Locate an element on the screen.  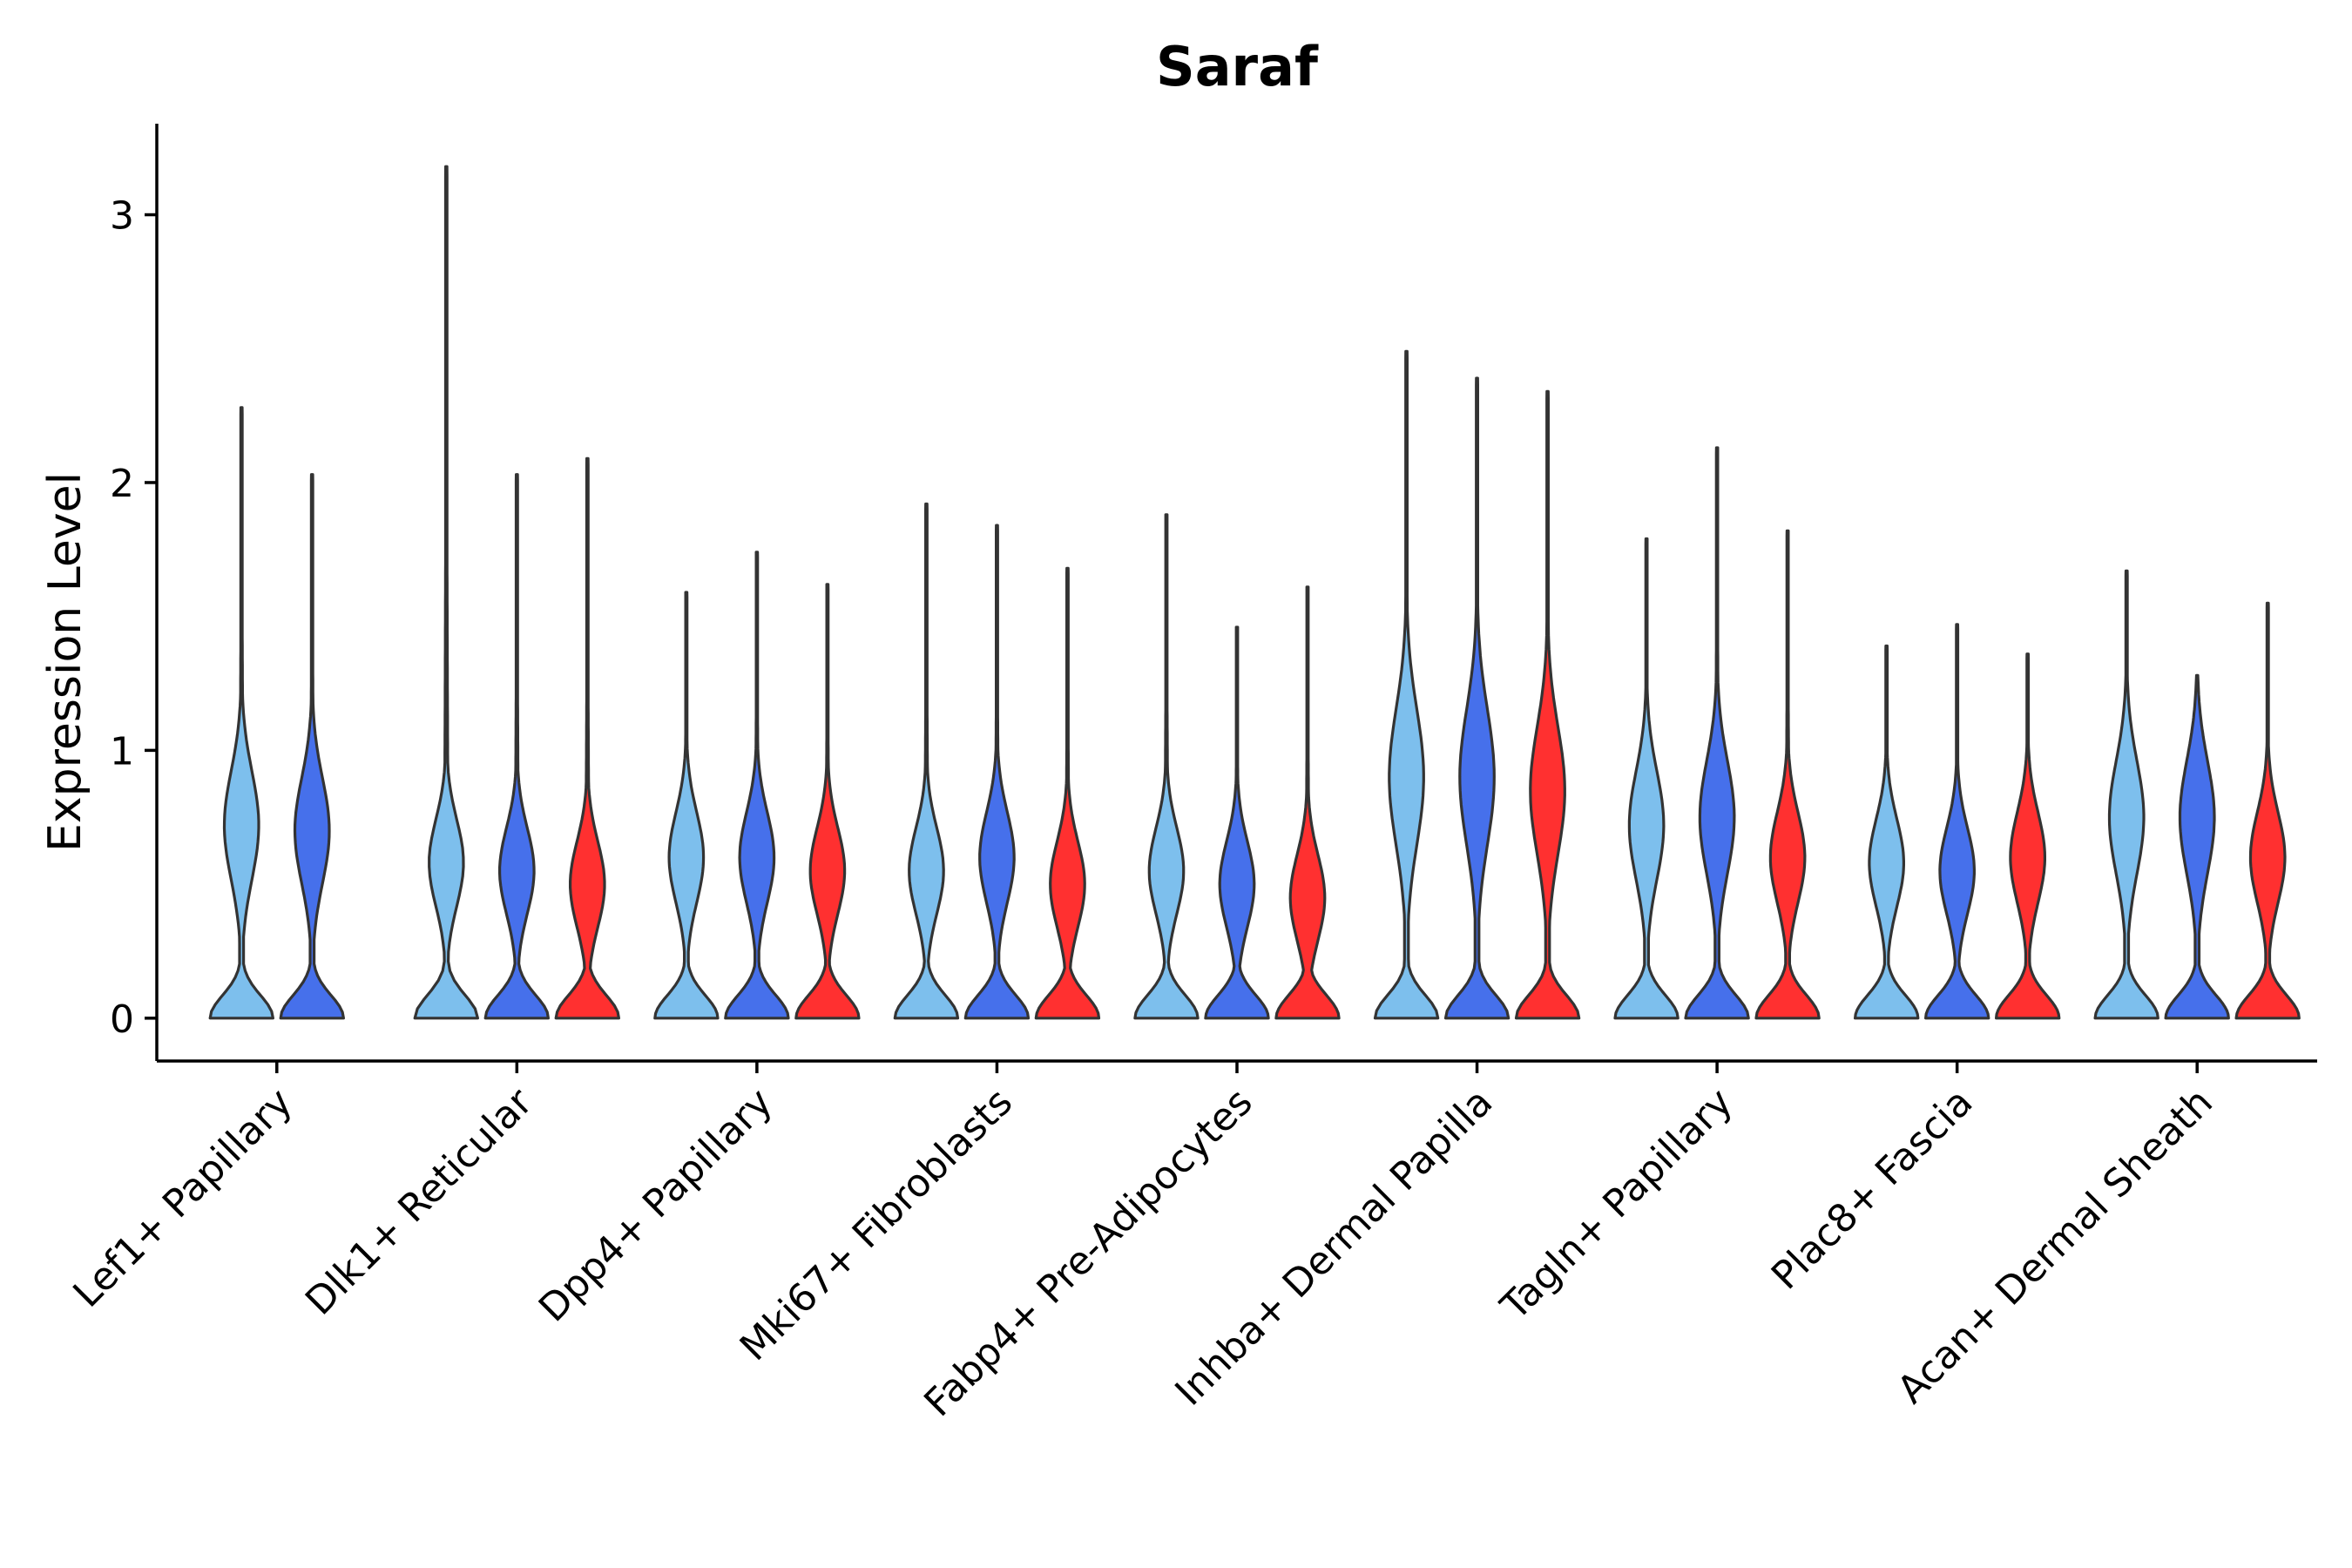
x-tick-label: Mki67+ Fibroblasts is located at coordinates (876, 1224).